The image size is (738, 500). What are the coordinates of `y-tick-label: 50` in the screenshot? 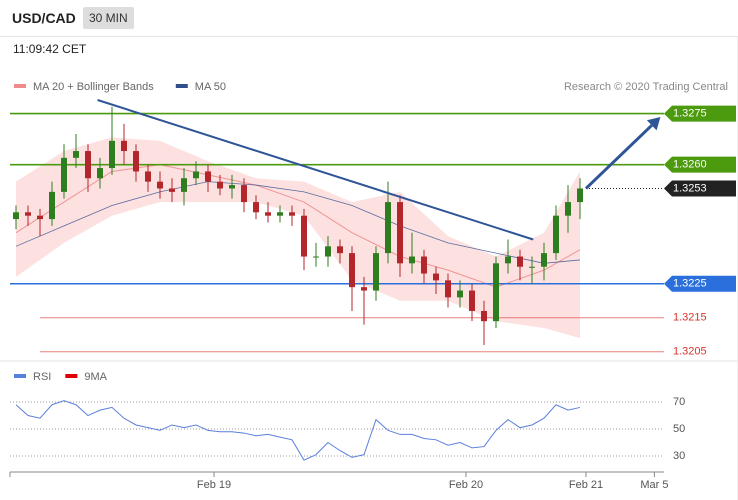 It's located at (679, 429).